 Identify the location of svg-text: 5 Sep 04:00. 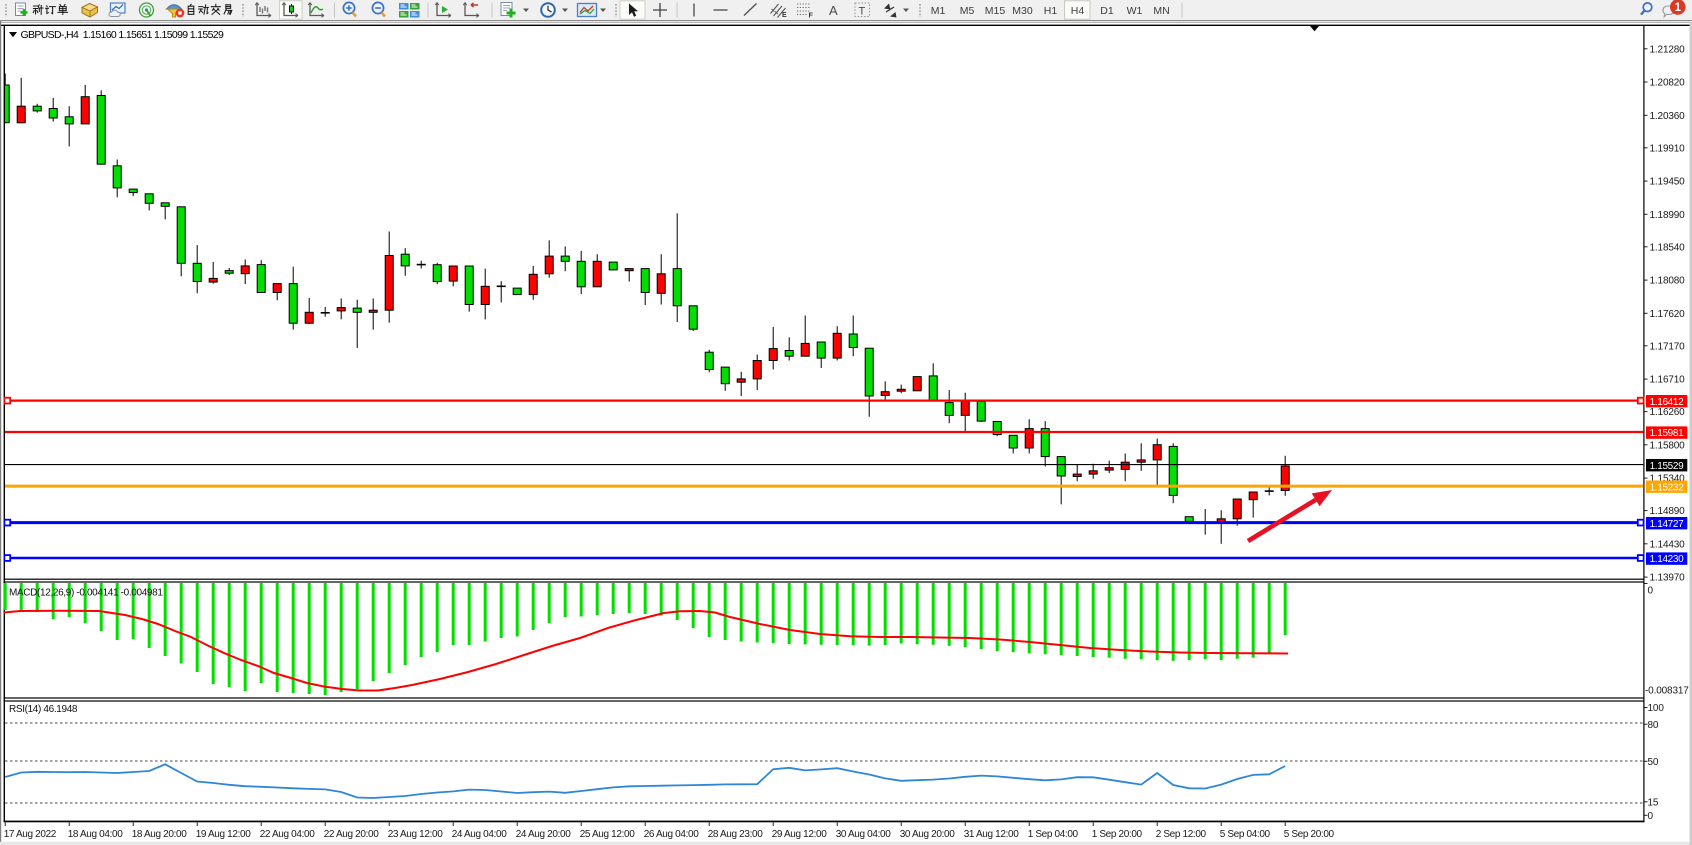
(1245, 834).